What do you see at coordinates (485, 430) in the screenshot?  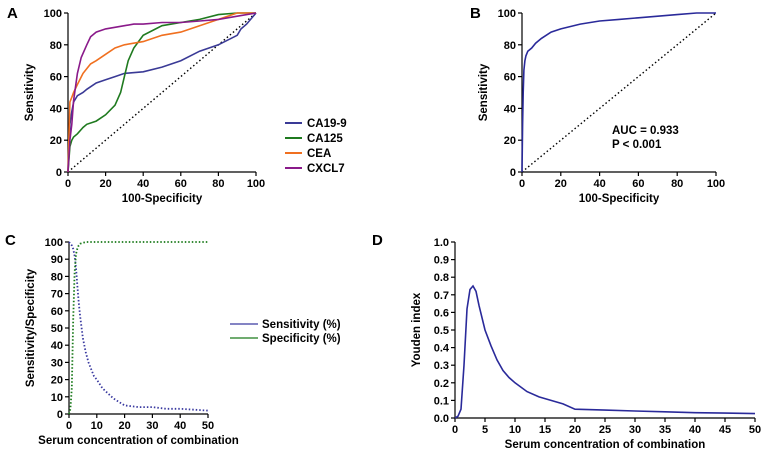 I see `x-tick-label: 5` at bounding box center [485, 430].